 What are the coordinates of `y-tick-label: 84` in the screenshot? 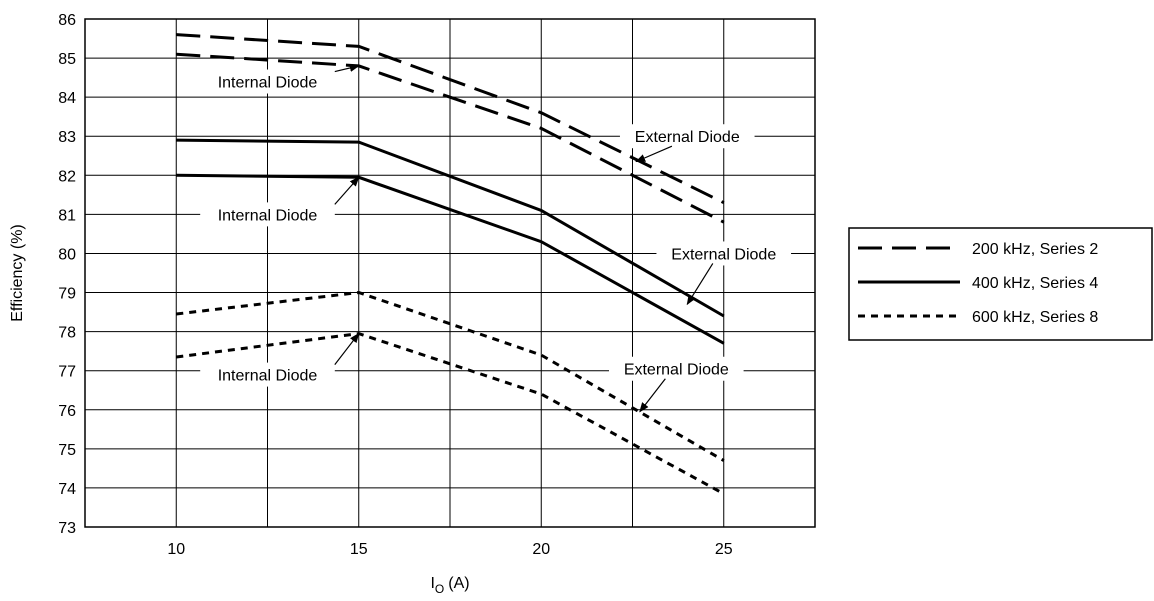 It's located at (67, 98).